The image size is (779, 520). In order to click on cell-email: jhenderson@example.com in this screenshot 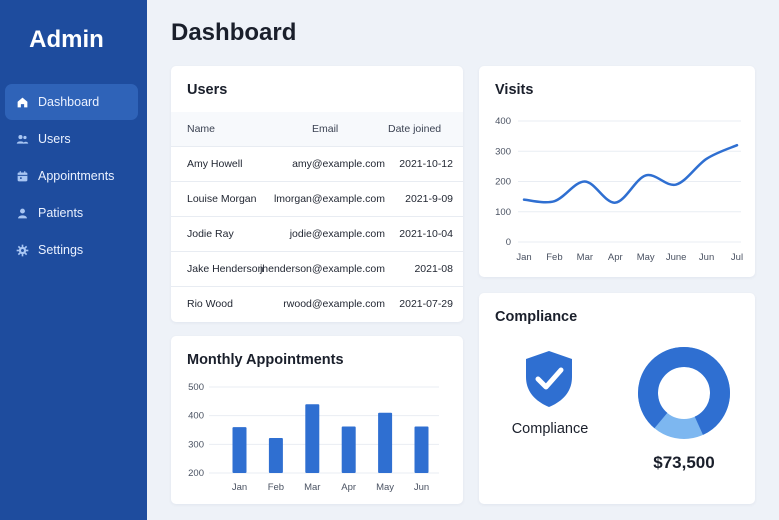, I will do `click(322, 269)`.